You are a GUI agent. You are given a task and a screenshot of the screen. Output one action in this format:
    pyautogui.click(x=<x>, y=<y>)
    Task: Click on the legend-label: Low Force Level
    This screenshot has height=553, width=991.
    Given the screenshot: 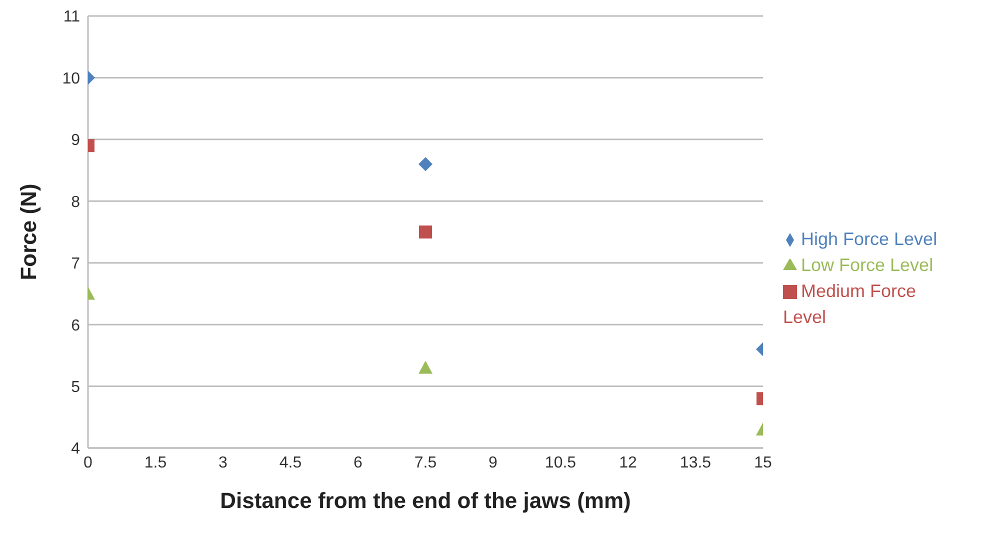 What is the action you would take?
    pyautogui.click(x=867, y=265)
    